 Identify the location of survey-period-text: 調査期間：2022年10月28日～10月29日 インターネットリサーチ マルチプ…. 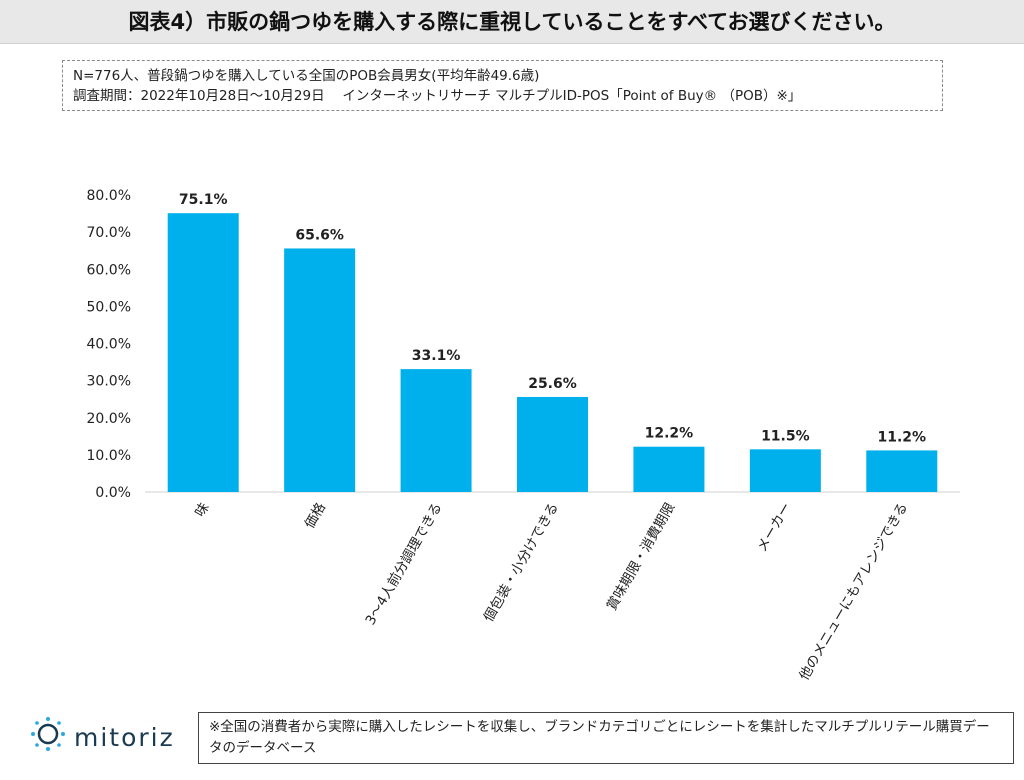
(437, 96).